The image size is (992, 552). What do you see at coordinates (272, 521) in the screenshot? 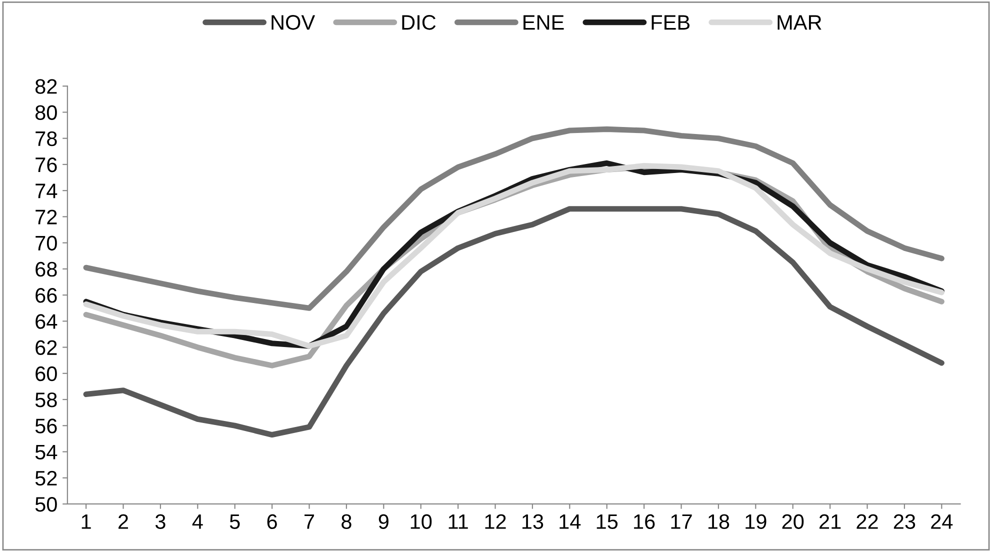
I see `x-tick-label: 6` at bounding box center [272, 521].